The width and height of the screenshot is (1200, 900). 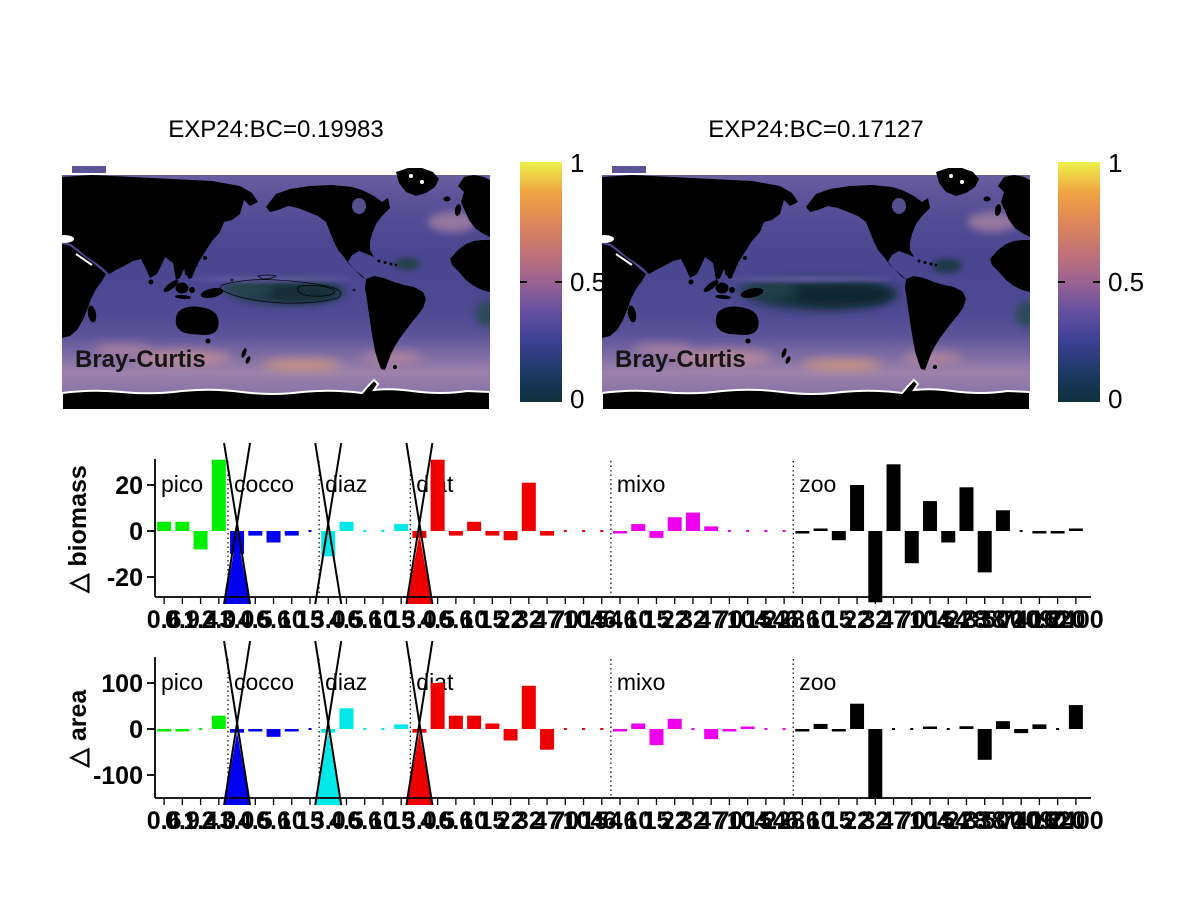 I want to click on svg-text: 20, so click(x=129, y=486).